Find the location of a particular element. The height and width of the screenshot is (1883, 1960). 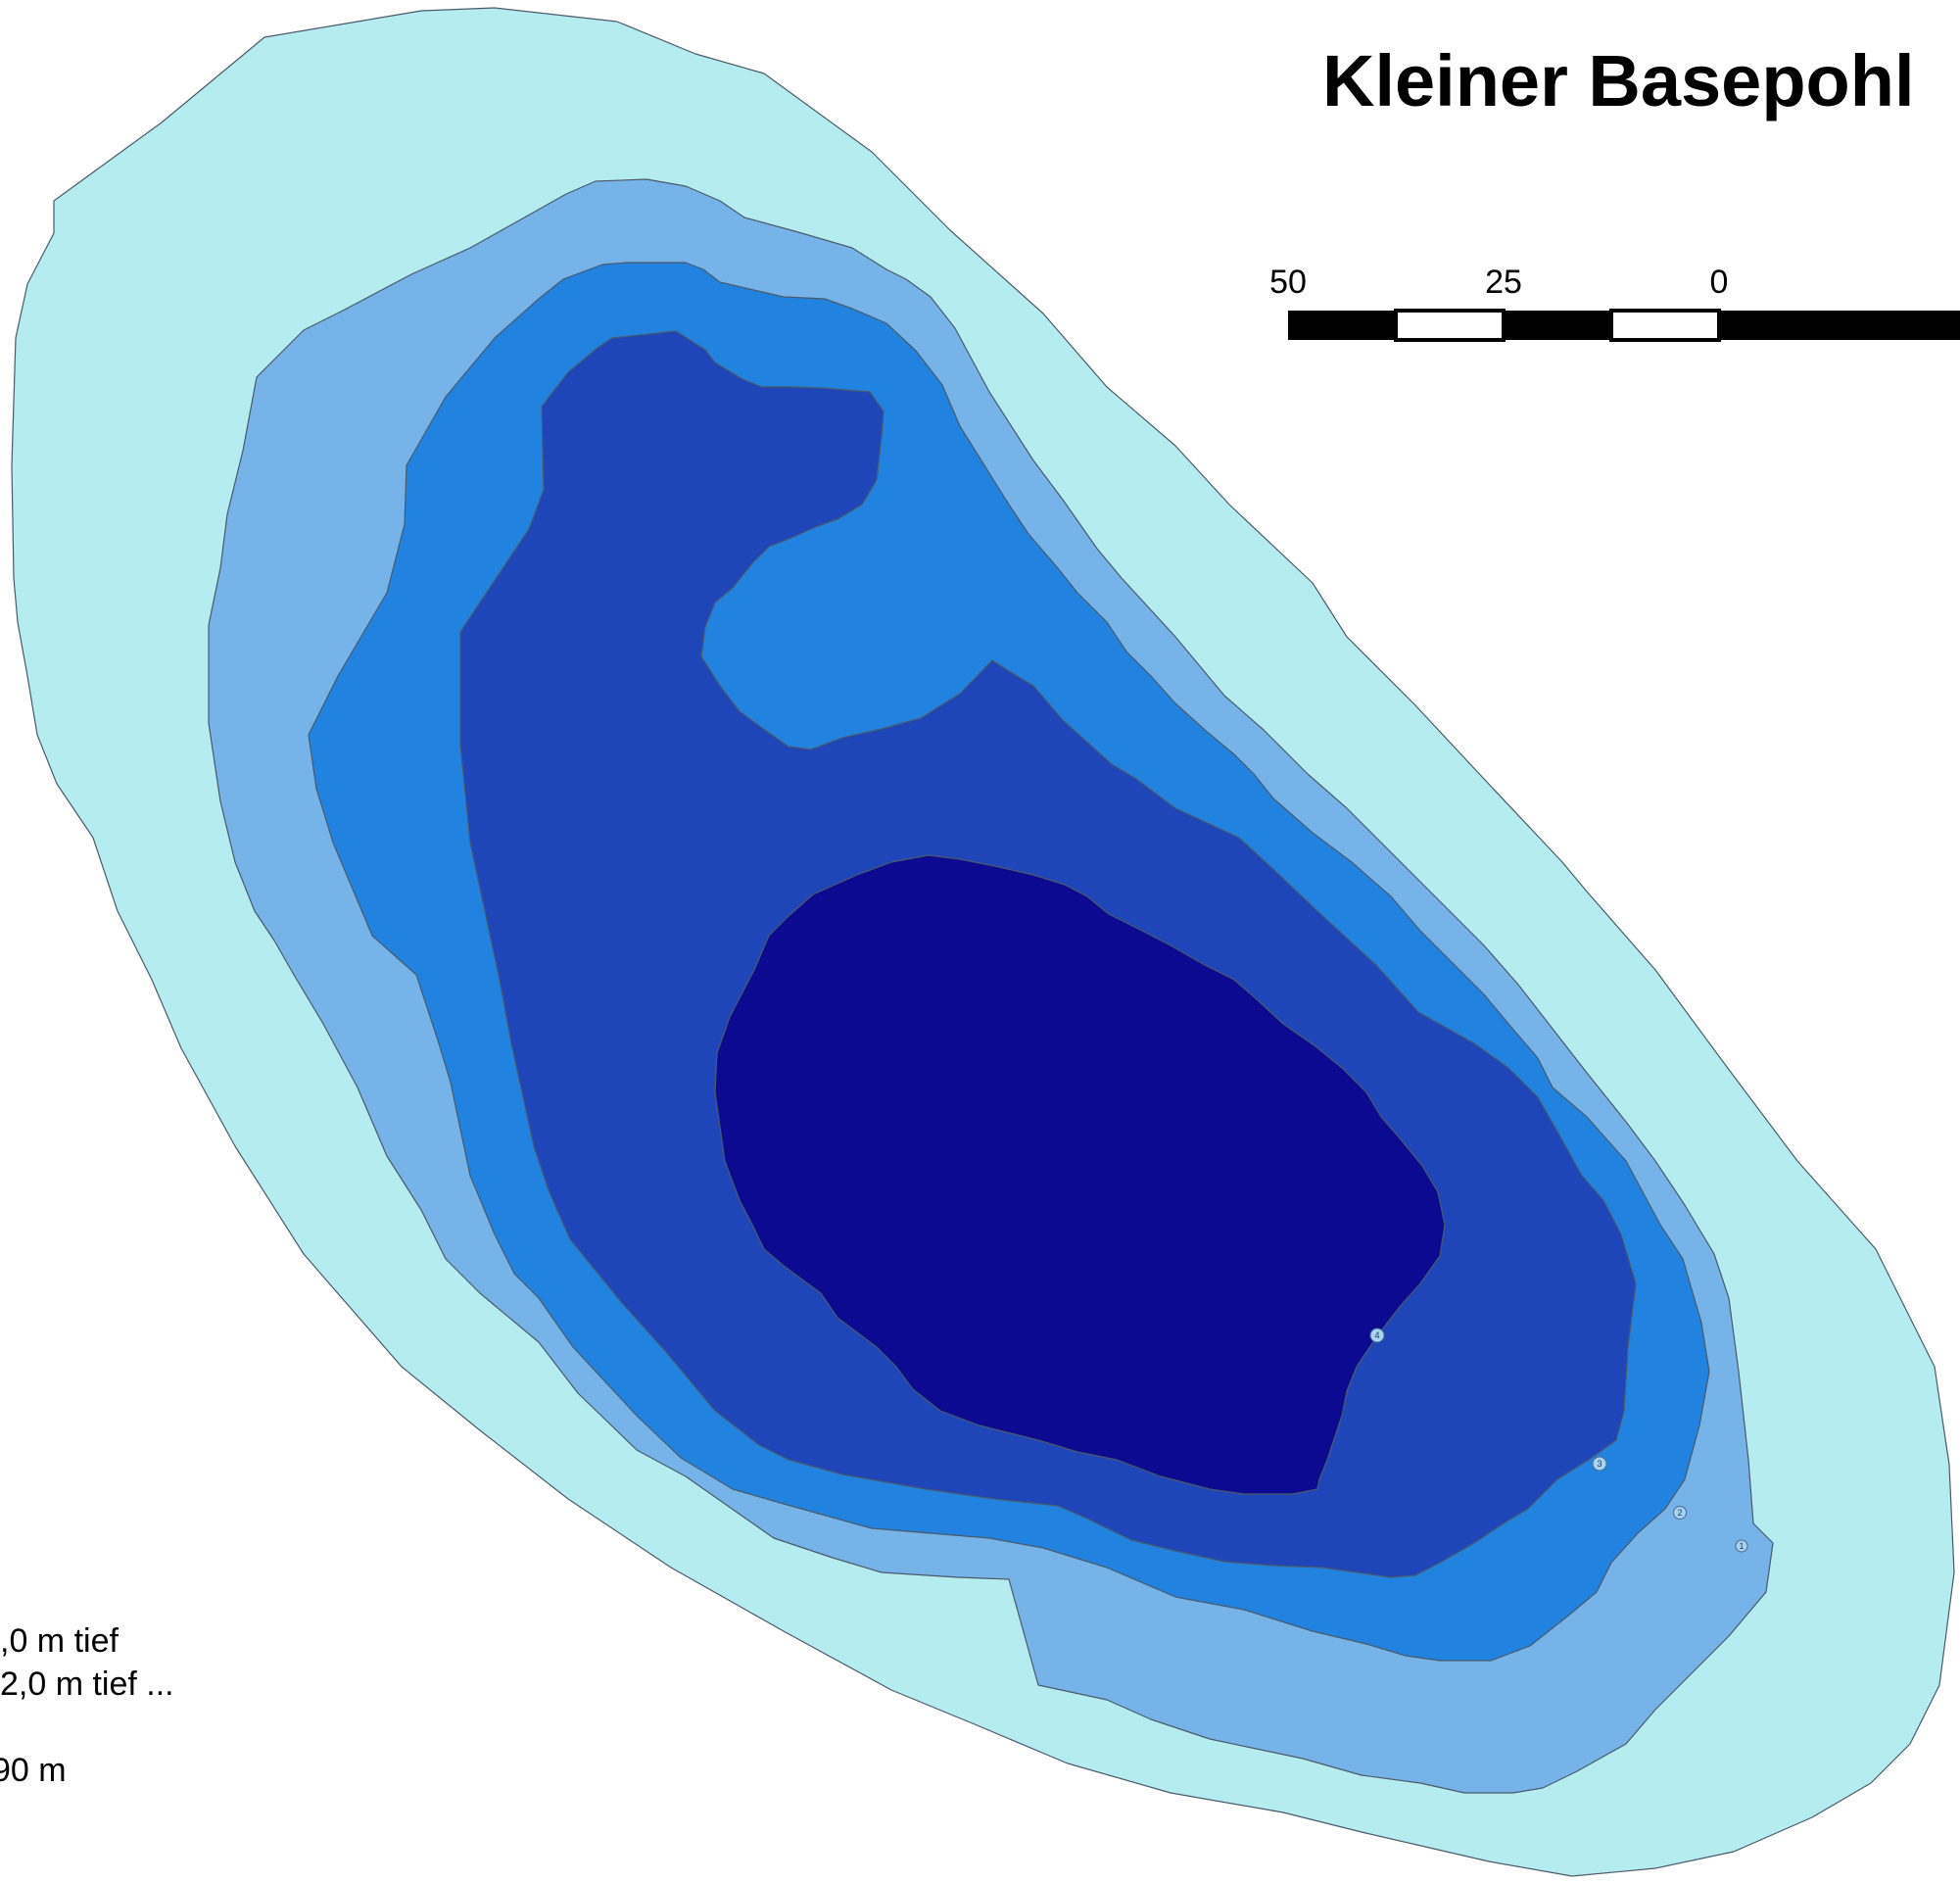

scale-bar: 50 25 0 is located at coordinates (1615, 303).